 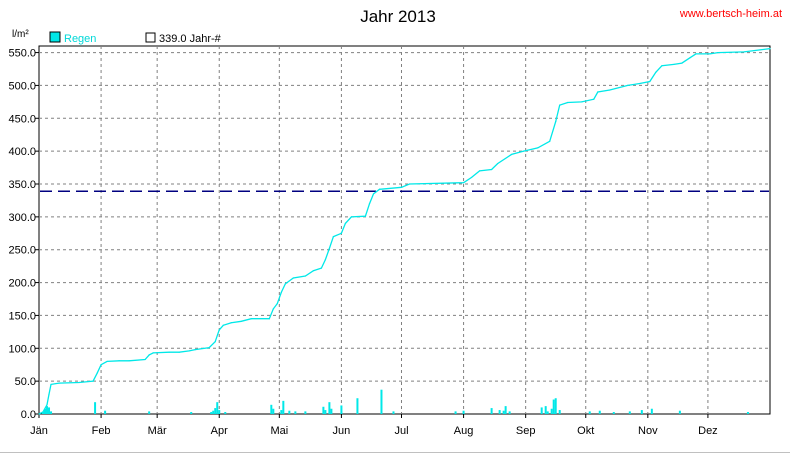 I want to click on legend: Regen 339.0 Jahr-#, so click(x=135, y=38).